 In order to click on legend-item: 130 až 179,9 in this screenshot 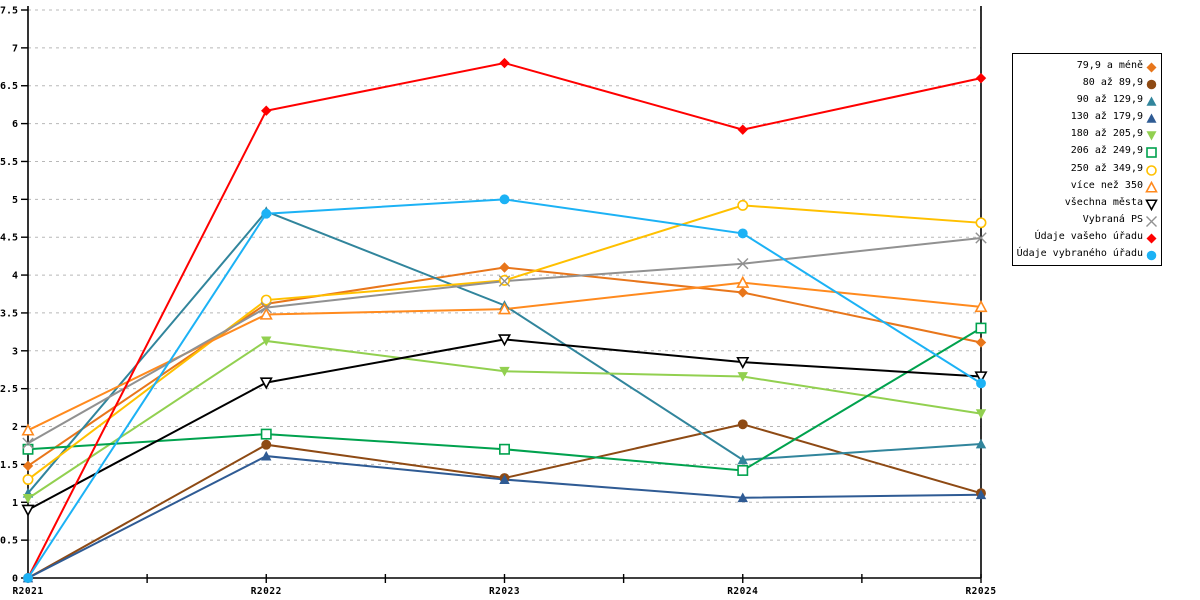, I will do `click(1087, 116)`.